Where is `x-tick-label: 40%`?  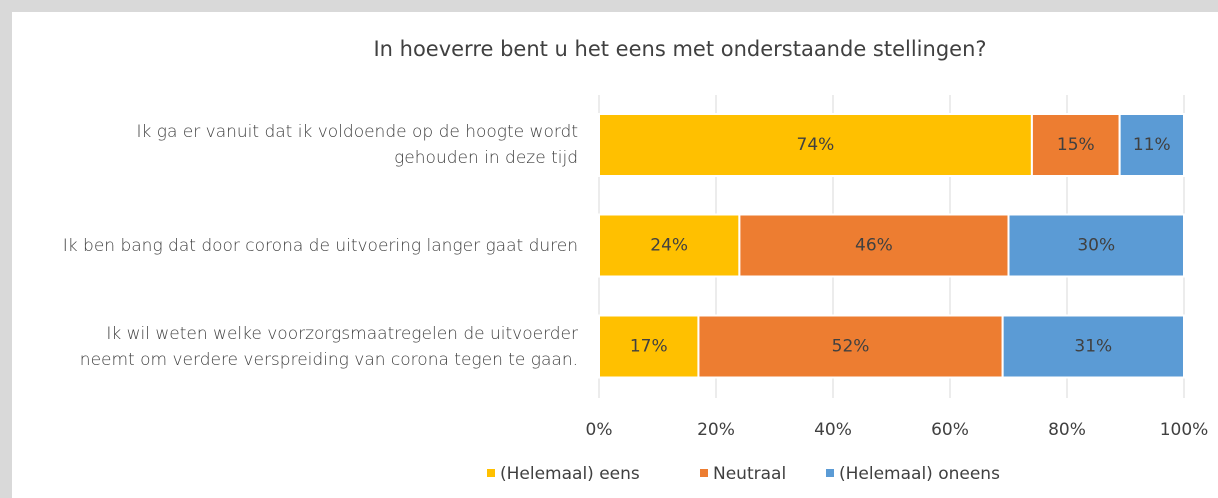 x-tick-label: 40% is located at coordinates (833, 430).